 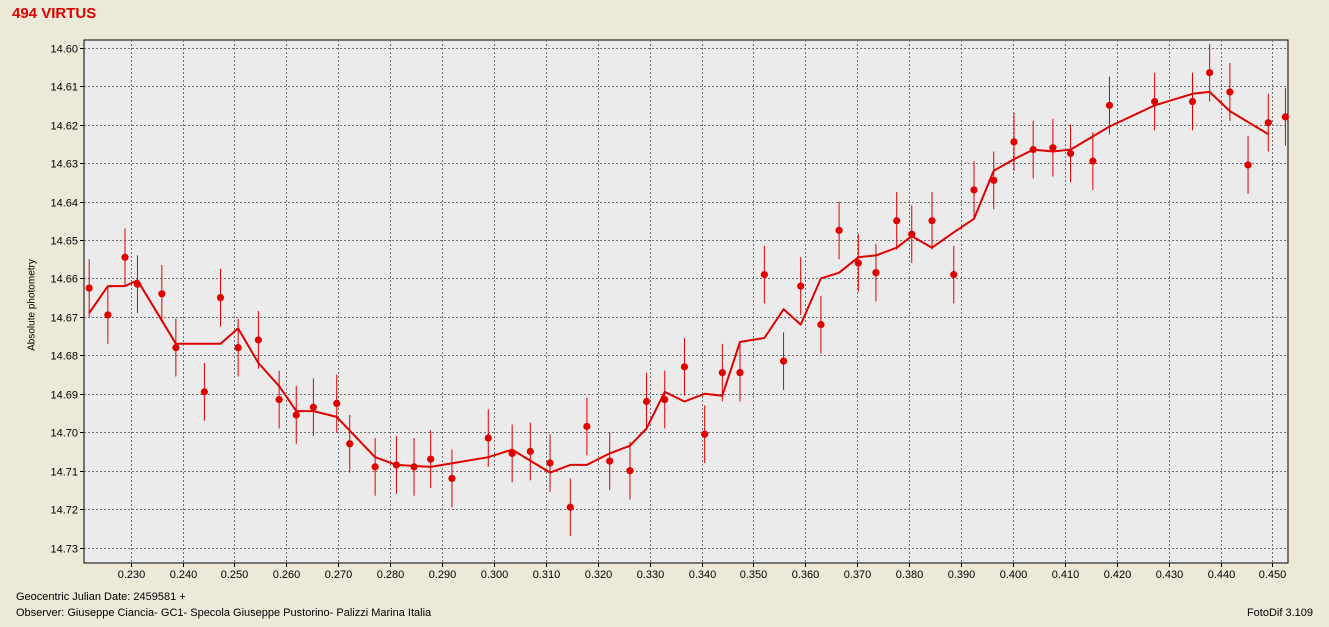 I want to click on x-tick-label: 0.270, so click(x=339, y=575).